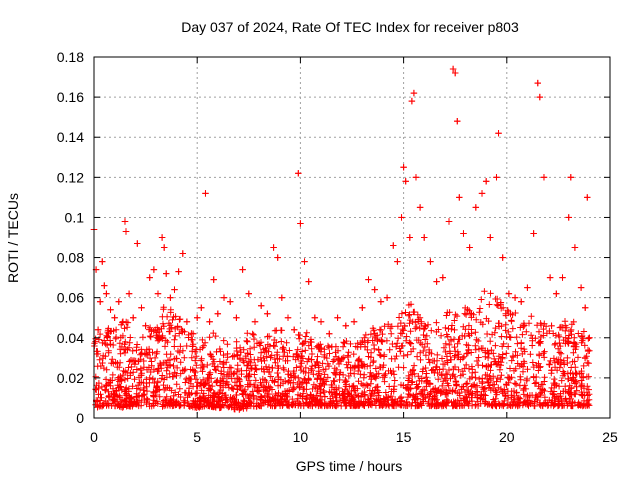 The height and width of the screenshot is (480, 640). I want to click on y-tick-label: 0.14, so click(70, 137).